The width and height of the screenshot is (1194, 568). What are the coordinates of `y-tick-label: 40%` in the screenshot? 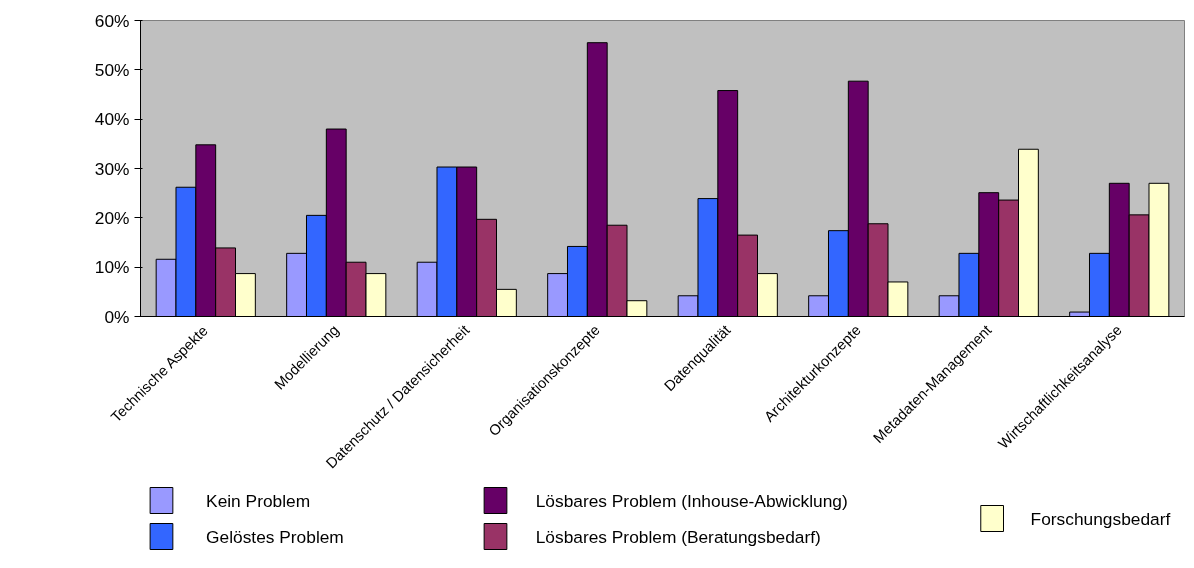 It's located at (112, 119).